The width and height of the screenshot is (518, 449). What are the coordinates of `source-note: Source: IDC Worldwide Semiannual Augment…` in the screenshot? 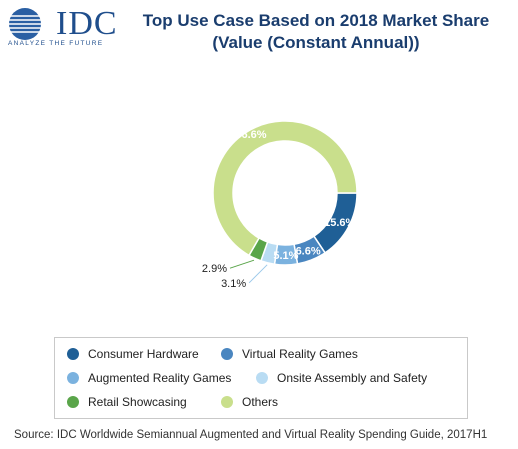 It's located at (251, 435).